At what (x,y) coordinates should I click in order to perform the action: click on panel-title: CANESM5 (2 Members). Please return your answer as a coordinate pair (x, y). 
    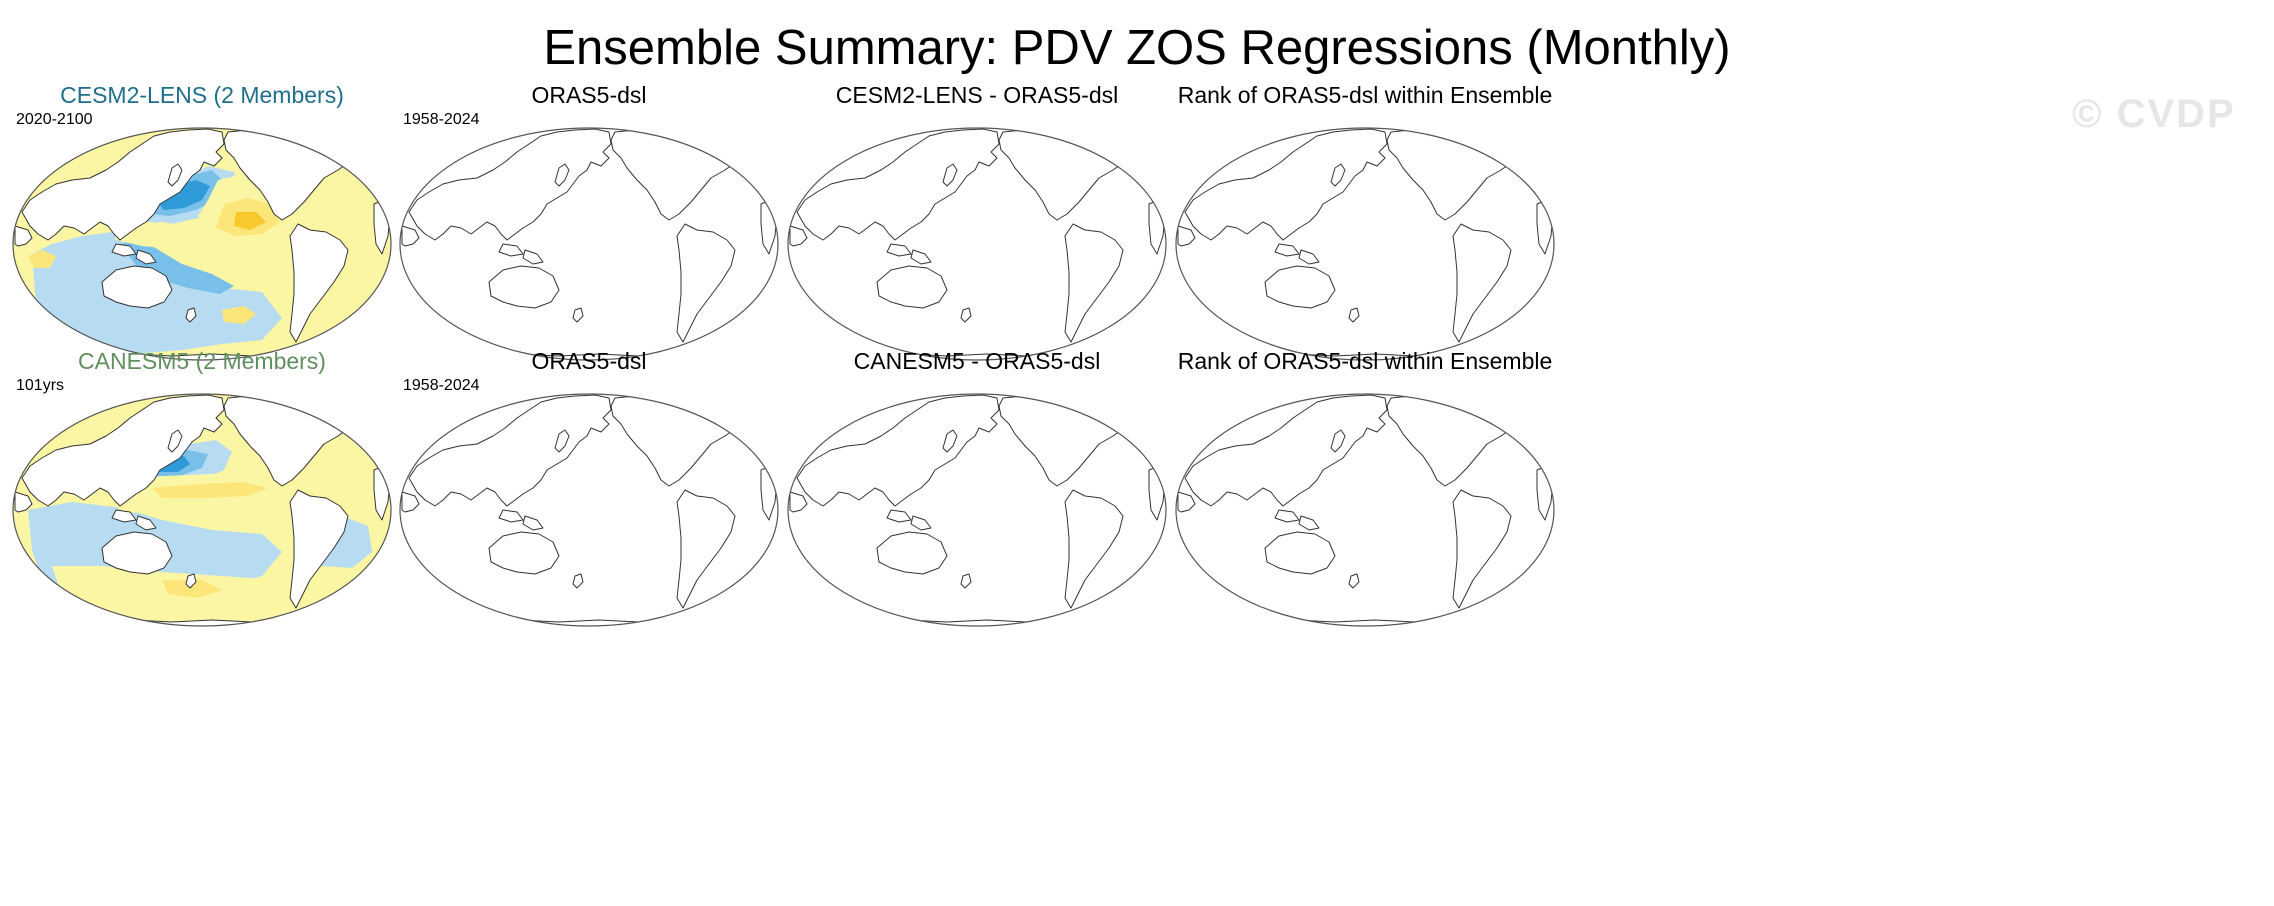
    Looking at the image, I should click on (202, 361).